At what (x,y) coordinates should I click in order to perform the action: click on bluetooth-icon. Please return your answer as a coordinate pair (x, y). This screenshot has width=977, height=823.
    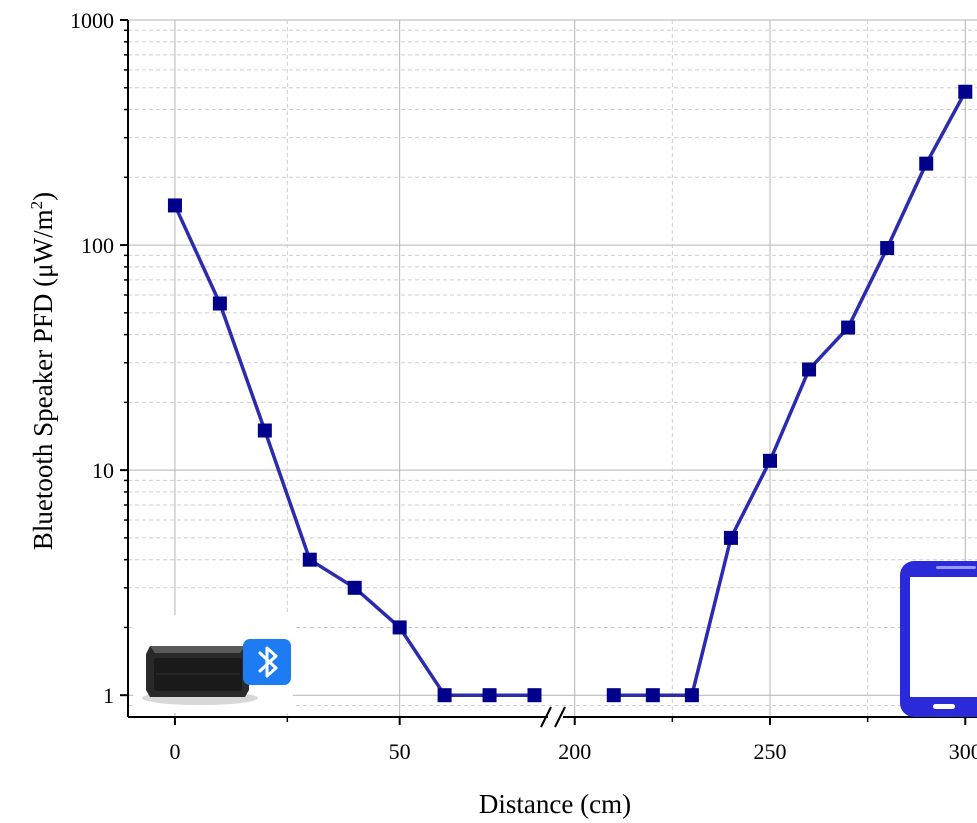
    Looking at the image, I should click on (267, 662).